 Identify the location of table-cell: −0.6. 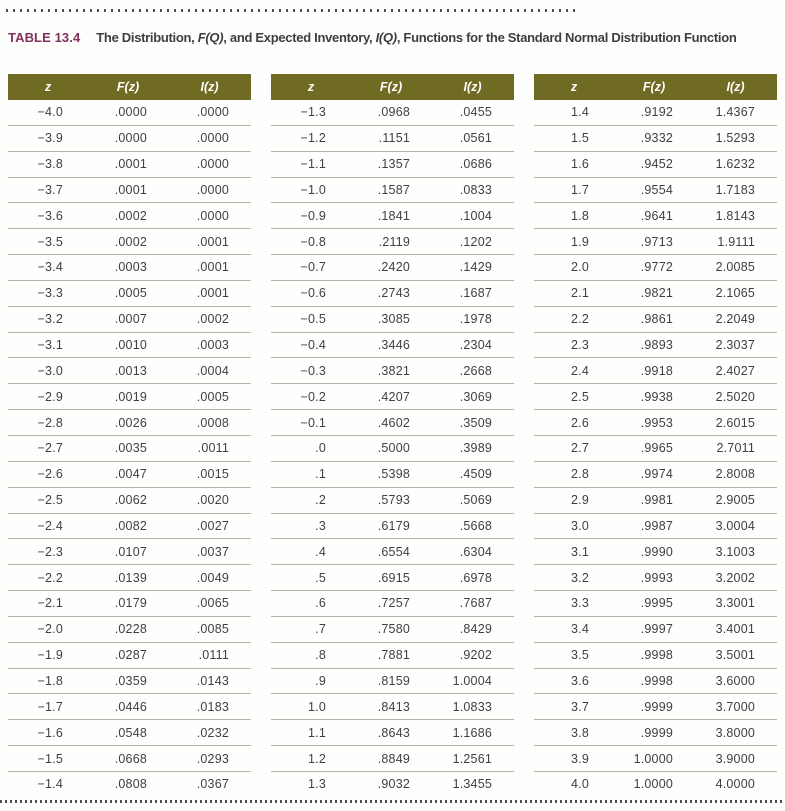
(311, 293).